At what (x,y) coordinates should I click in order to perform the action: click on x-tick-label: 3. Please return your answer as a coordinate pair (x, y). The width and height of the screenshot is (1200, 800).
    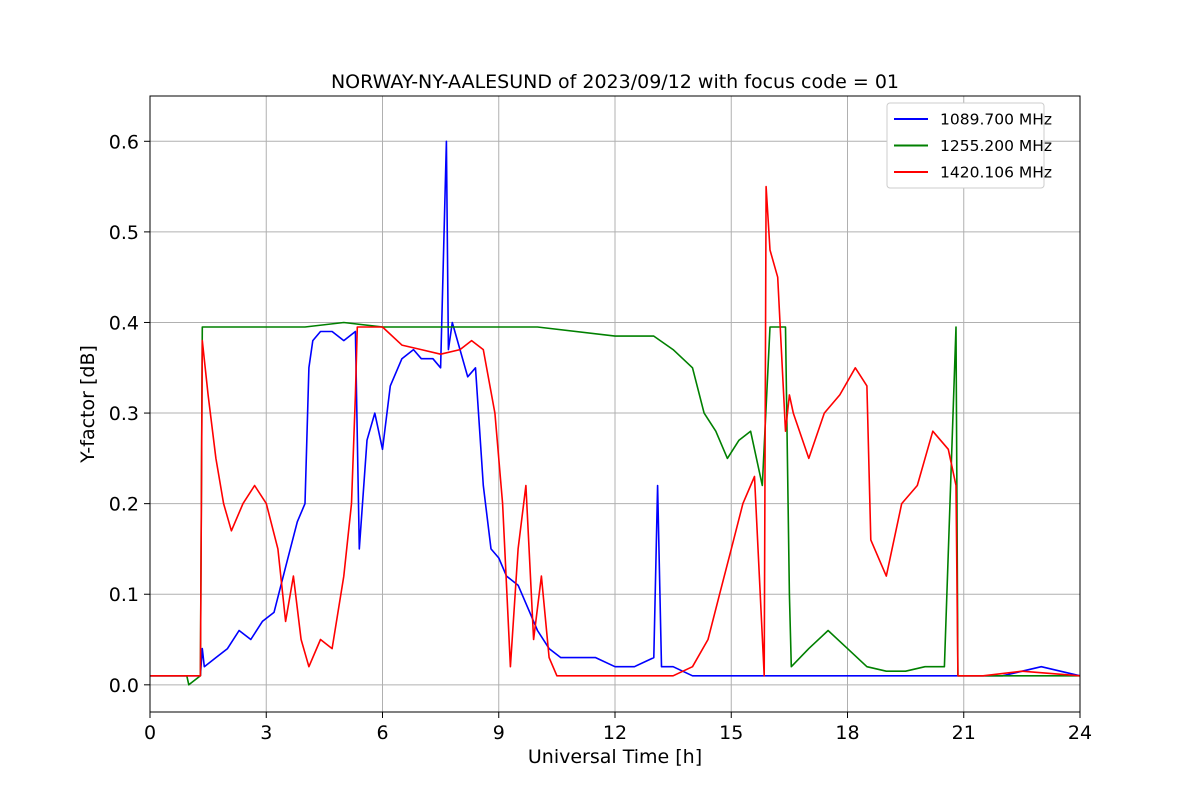
    Looking at the image, I should click on (266, 733).